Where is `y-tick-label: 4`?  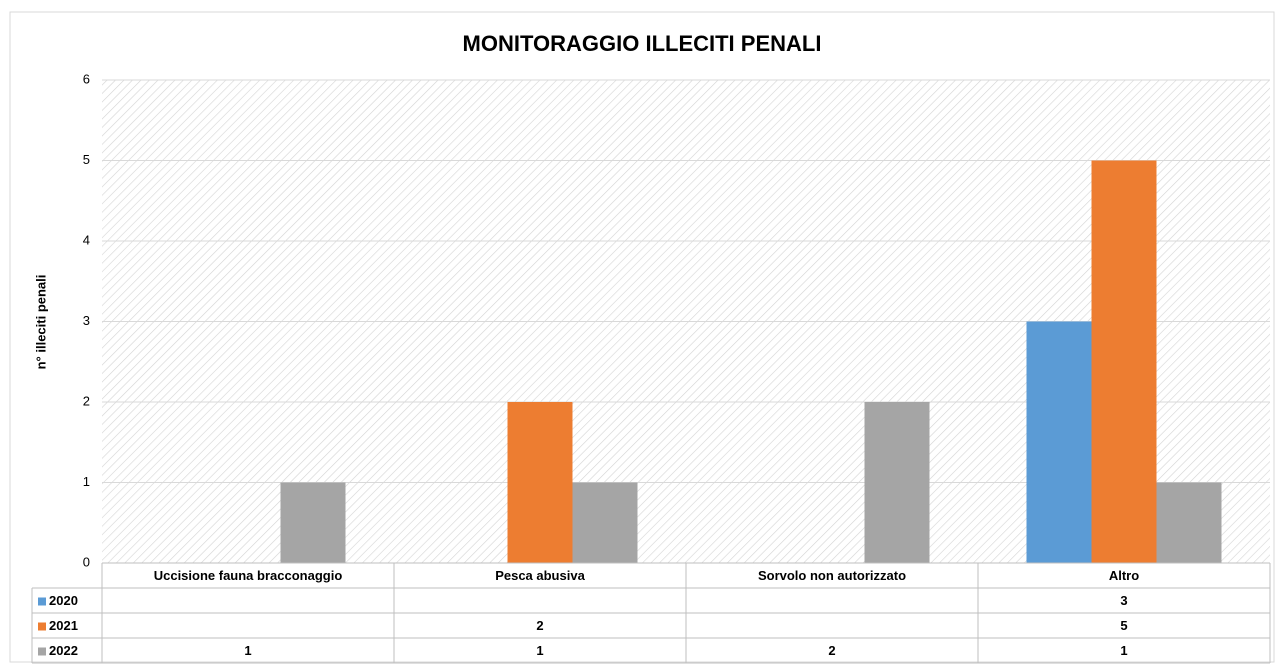
y-tick-label: 4 is located at coordinates (86, 239).